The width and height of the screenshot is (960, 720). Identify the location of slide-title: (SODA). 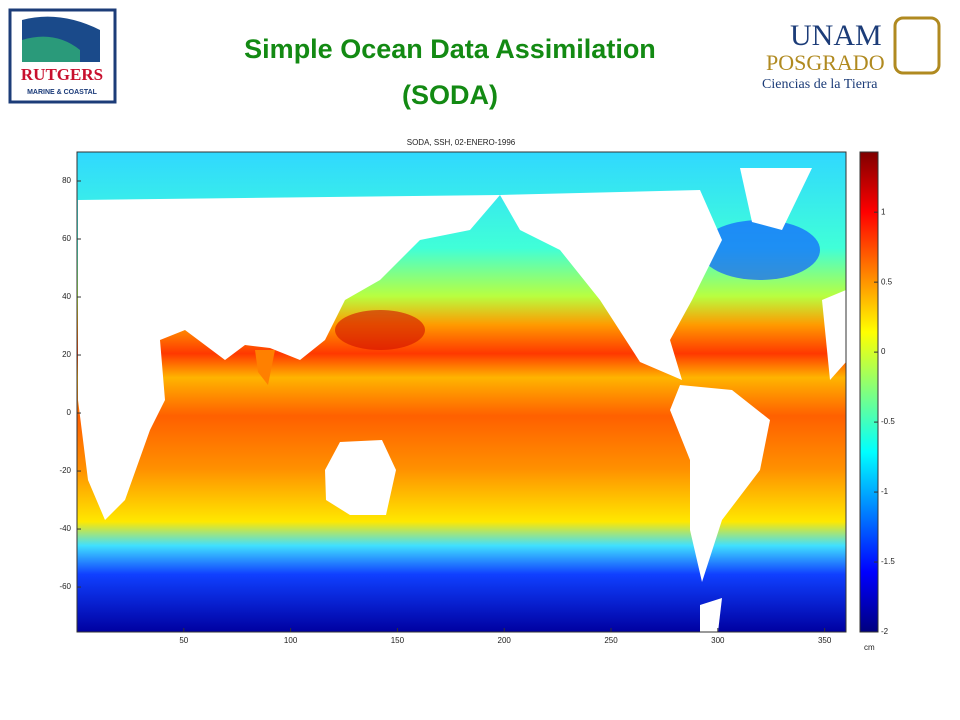
(450, 95).